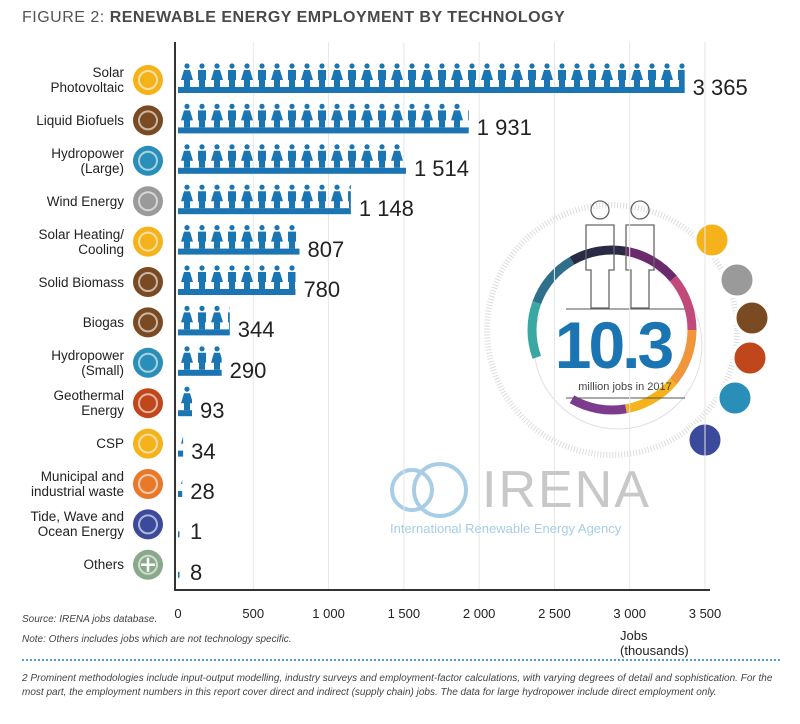  Describe the element at coordinates (202, 491) in the screenshot. I see `value-label: 28` at that location.